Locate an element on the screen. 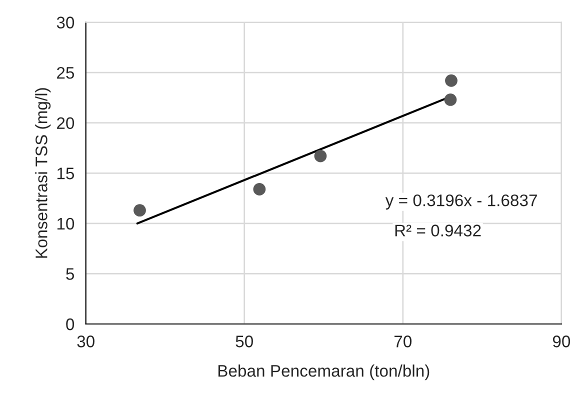 The height and width of the screenshot is (405, 580). y-tick-label: 5 is located at coordinates (70, 274).